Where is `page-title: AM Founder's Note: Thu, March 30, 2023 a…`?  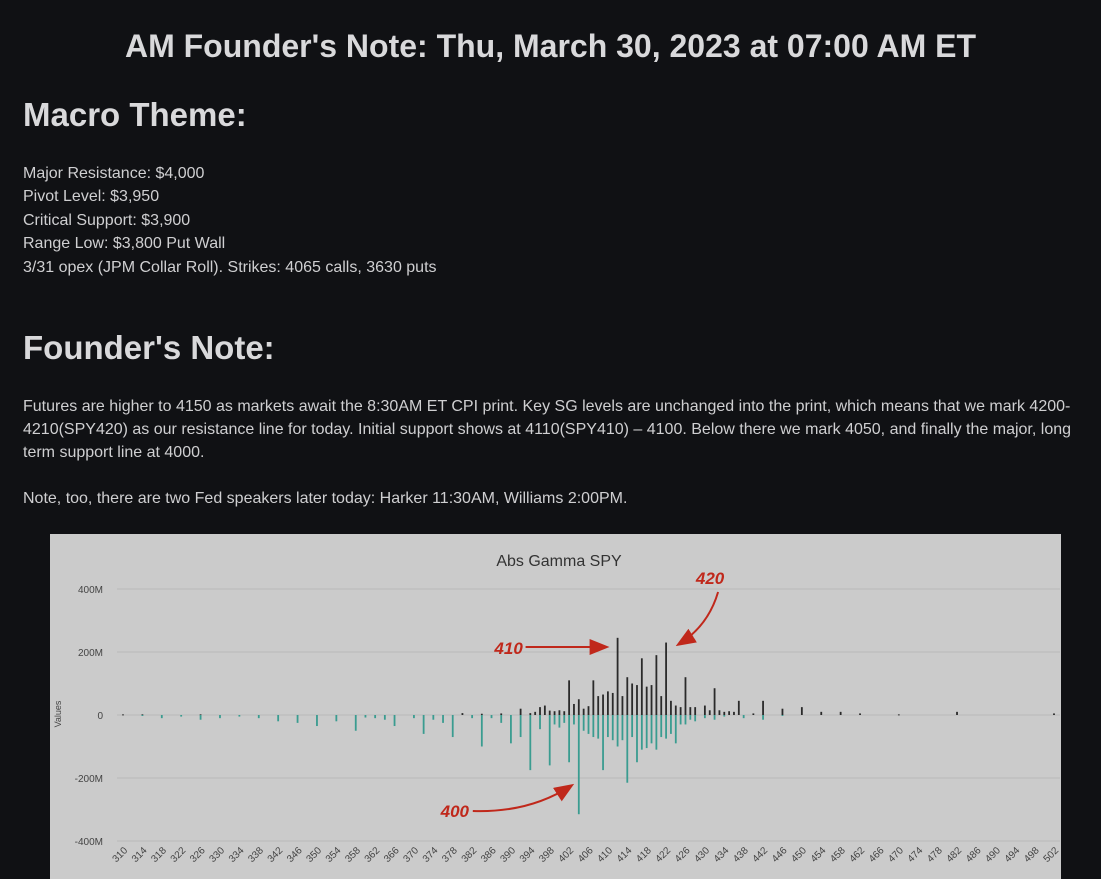 page-title: AM Founder's Note: Thu, March 30, 2023 a… is located at coordinates (550, 46).